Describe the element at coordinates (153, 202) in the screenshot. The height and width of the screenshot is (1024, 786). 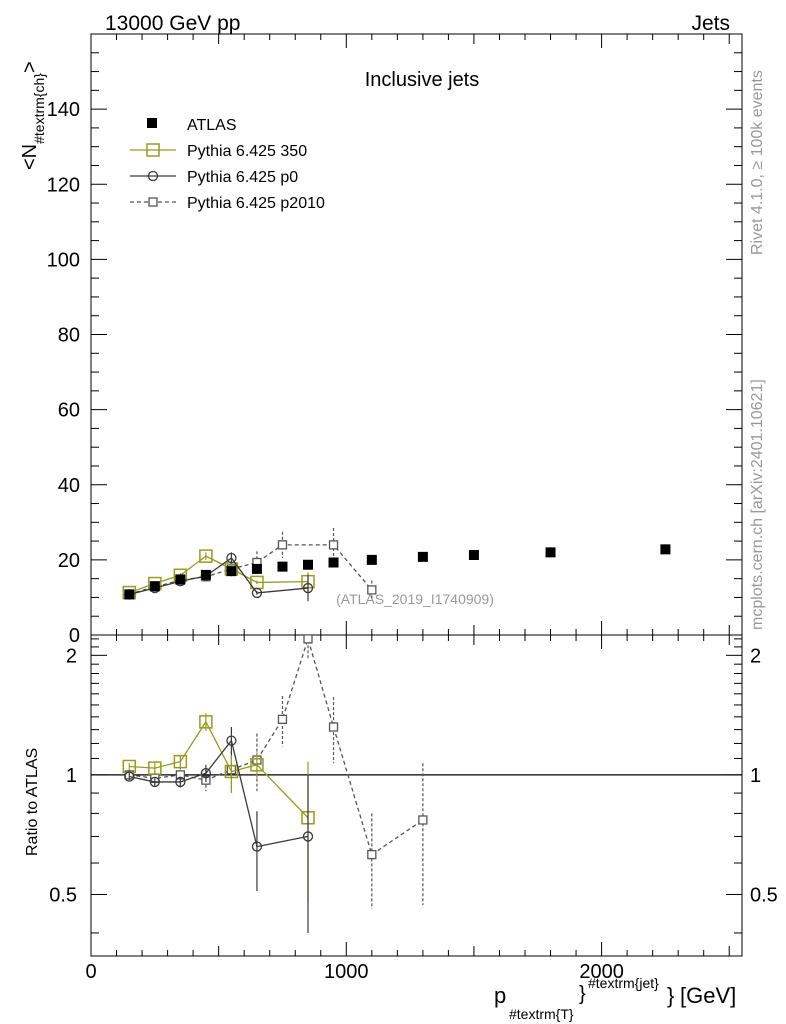
I see `legend-marker-p2010` at that location.